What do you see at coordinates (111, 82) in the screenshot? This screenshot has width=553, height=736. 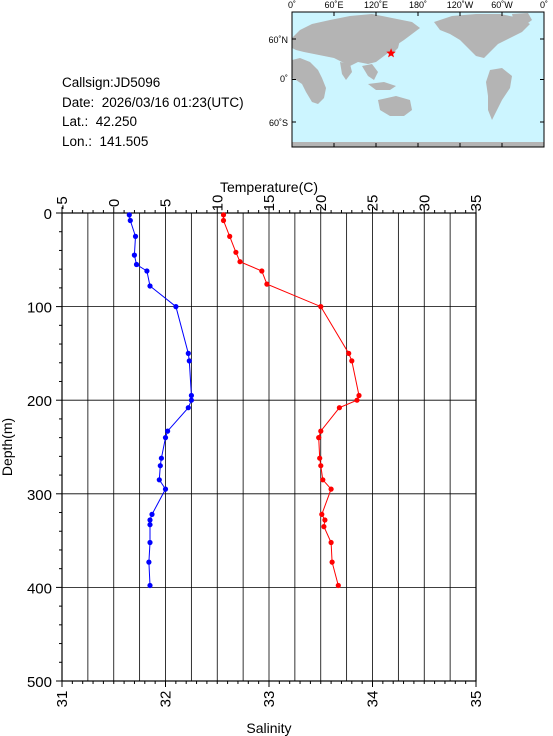 I see `callsign-text: Callsign:JD5096` at bounding box center [111, 82].